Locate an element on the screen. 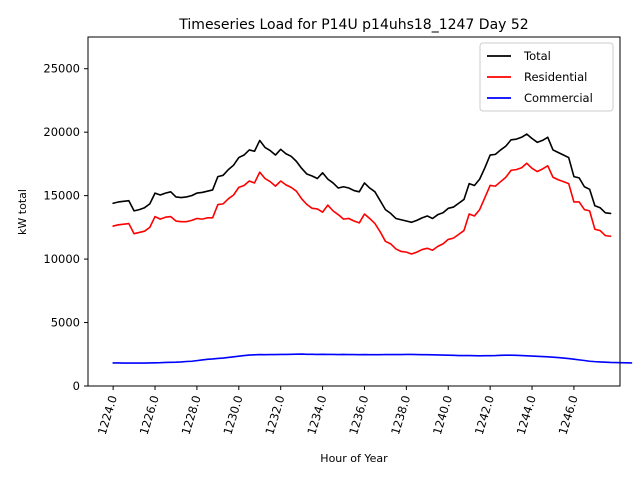 The height and width of the screenshot is (480, 640). legend-label-residential: Residential is located at coordinates (555, 77).